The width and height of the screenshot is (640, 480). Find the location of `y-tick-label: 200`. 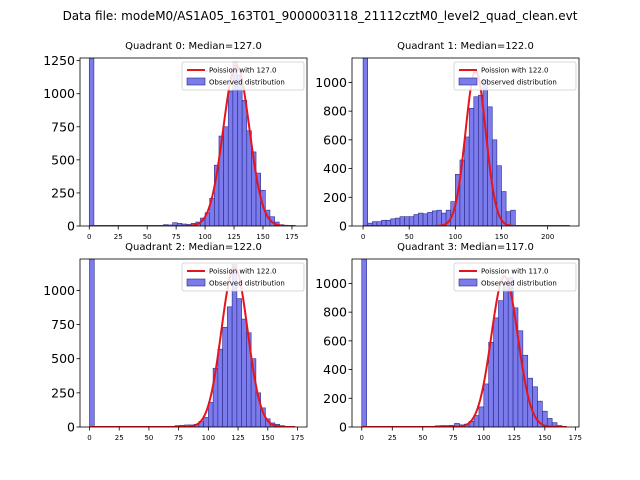

y-tick-label: 200 is located at coordinates (335, 398).